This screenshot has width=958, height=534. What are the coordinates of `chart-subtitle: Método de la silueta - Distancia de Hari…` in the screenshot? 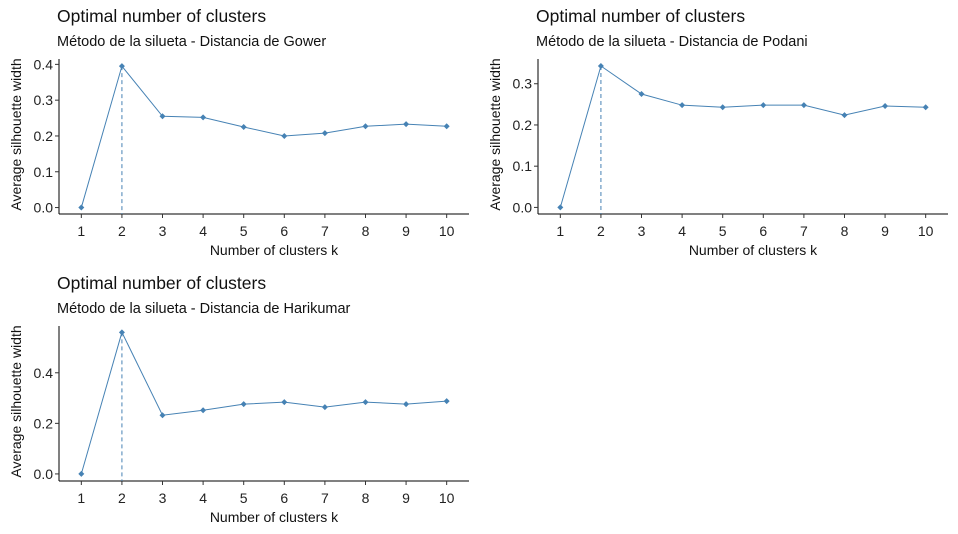 It's located at (204, 309).